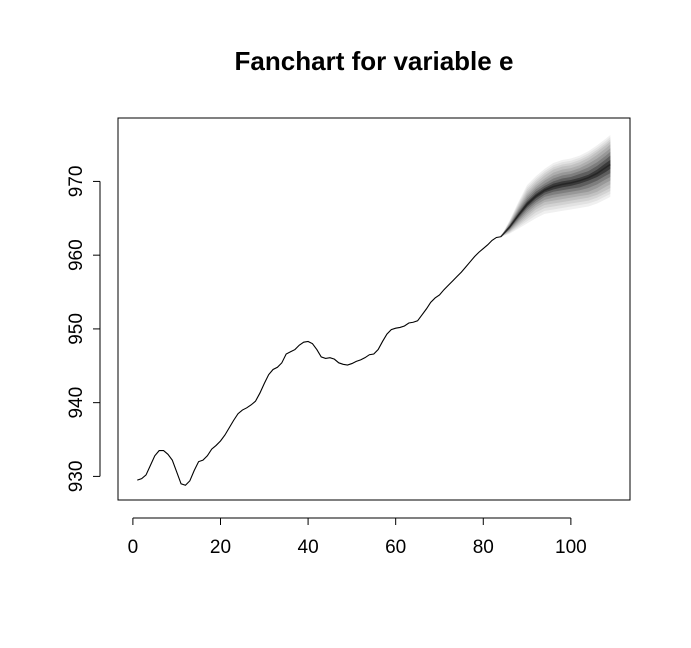 The image size is (691, 648). Describe the element at coordinates (571, 547) in the screenshot. I see `x-tick-label-100: 100` at that location.